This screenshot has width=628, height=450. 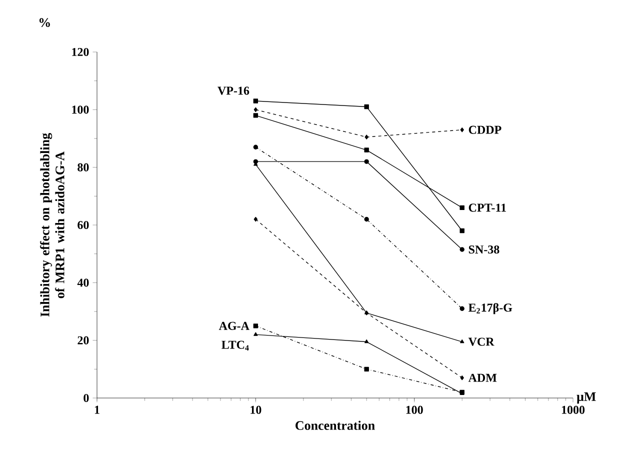 I want to click on series-label: VCR, so click(x=481, y=342).